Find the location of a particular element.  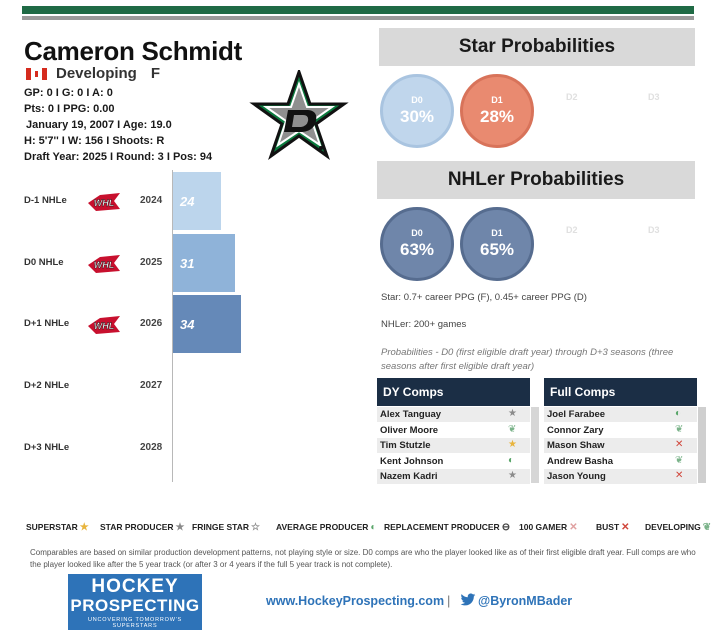

comp-row: Nazem Kadri is located at coordinates (453, 476).